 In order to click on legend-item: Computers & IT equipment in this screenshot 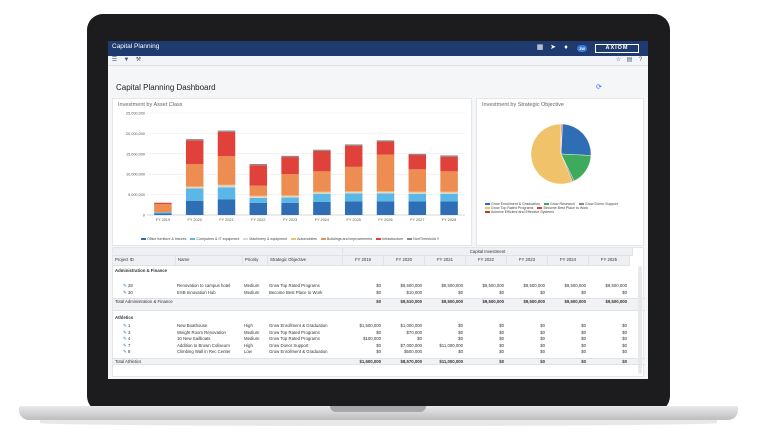, I will do `click(214, 239)`.